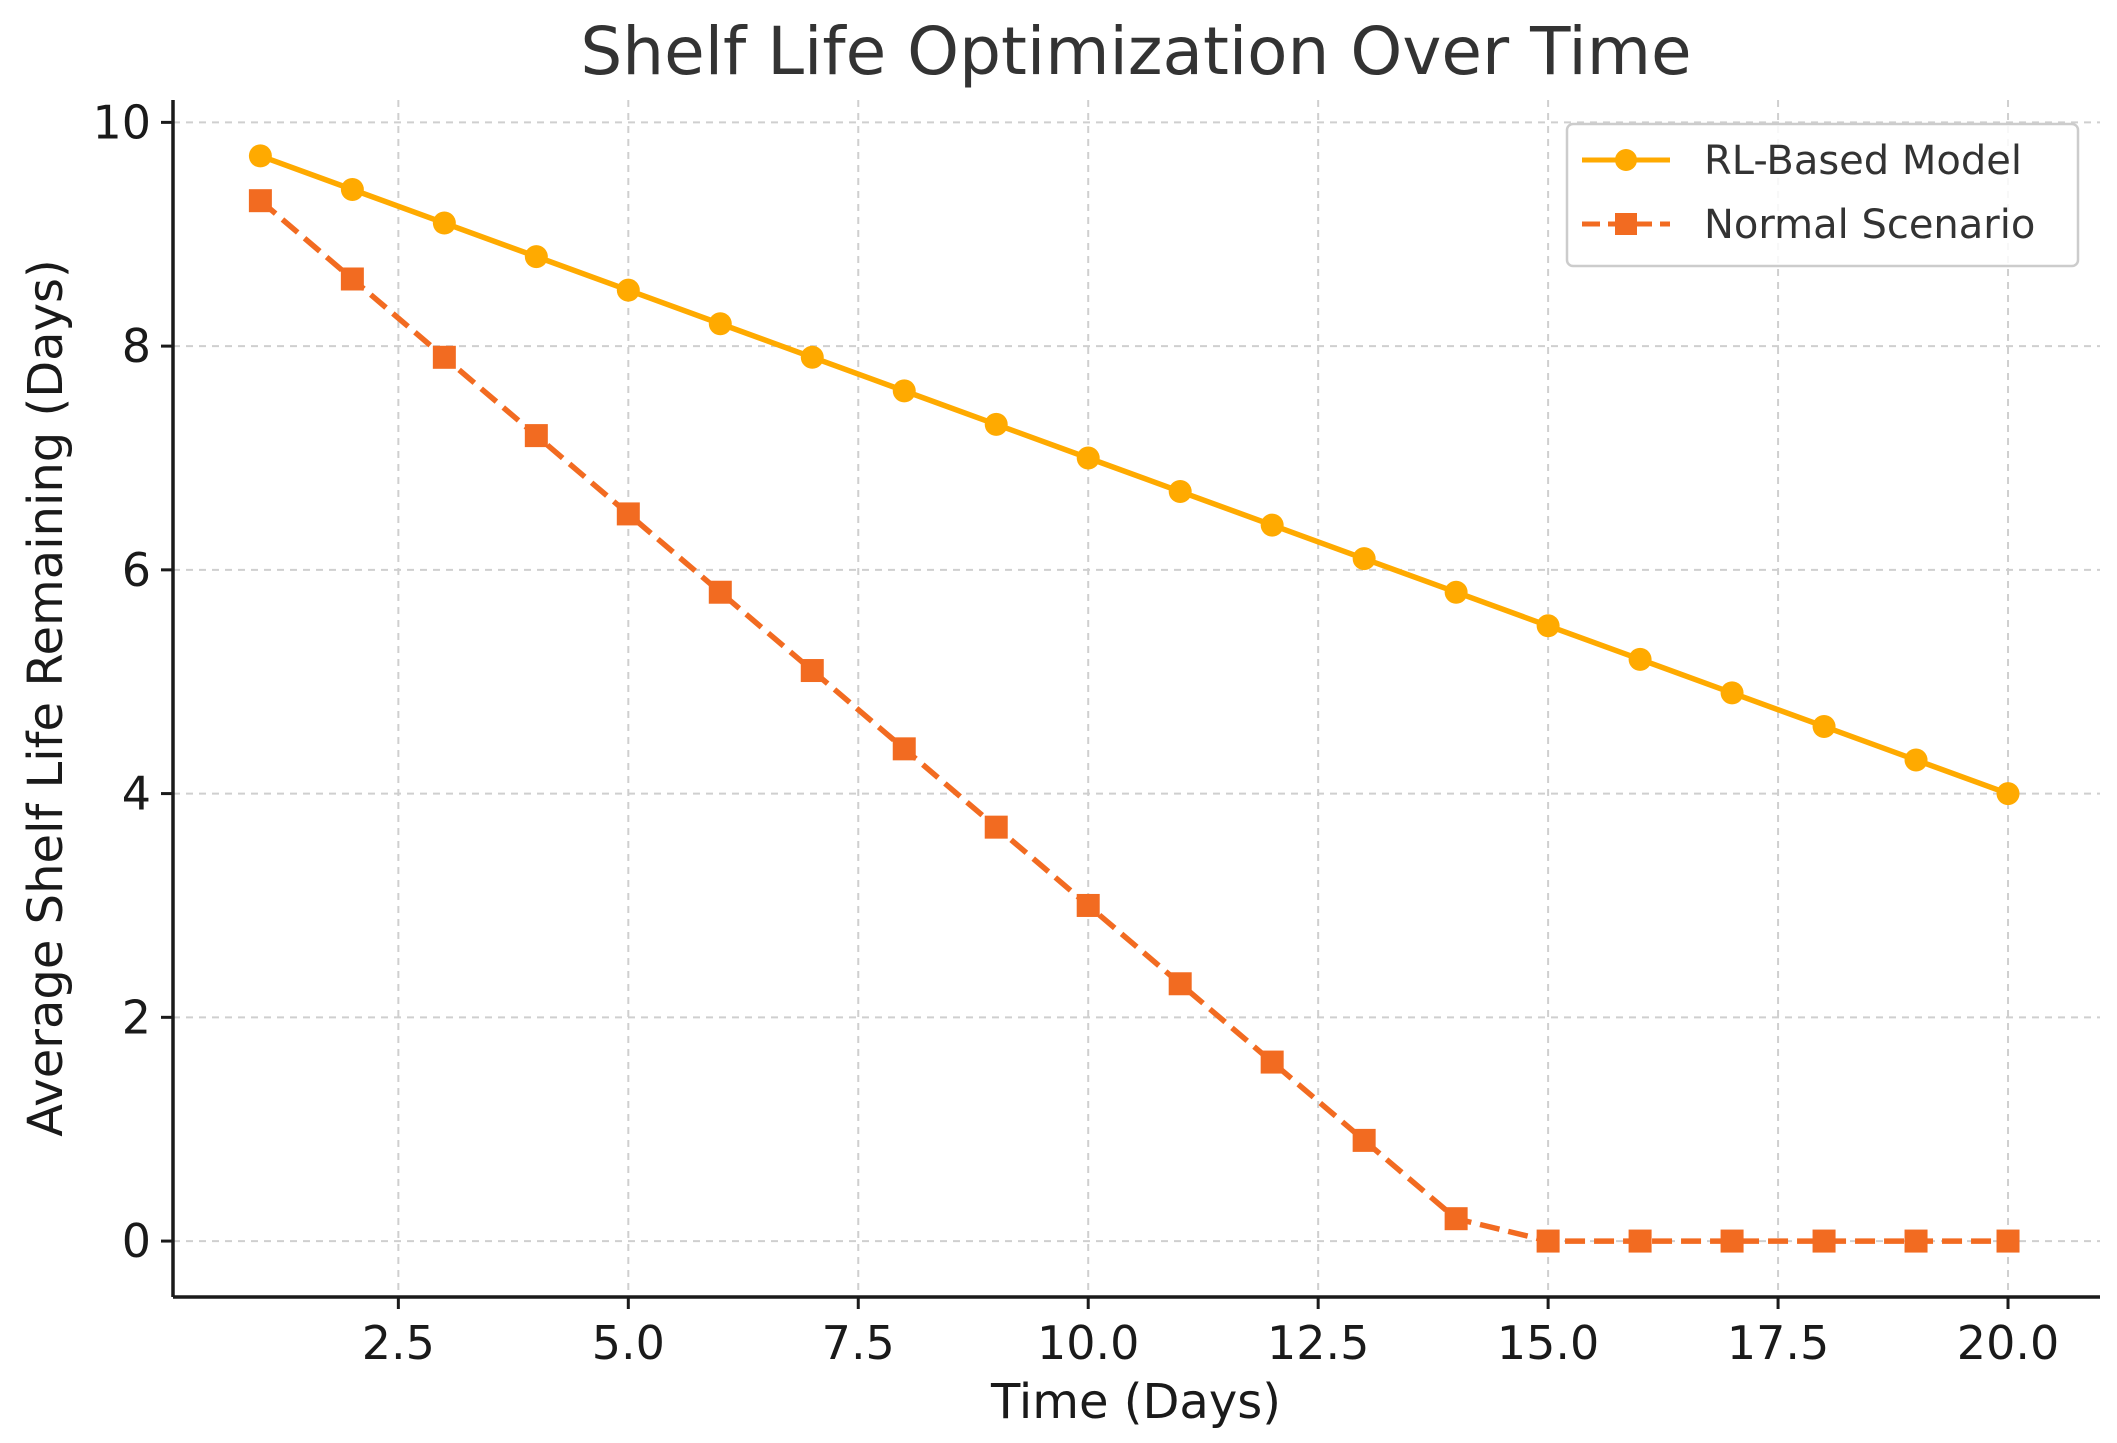  I want to click on x-tick-label: 20.0, so click(2008, 1343).